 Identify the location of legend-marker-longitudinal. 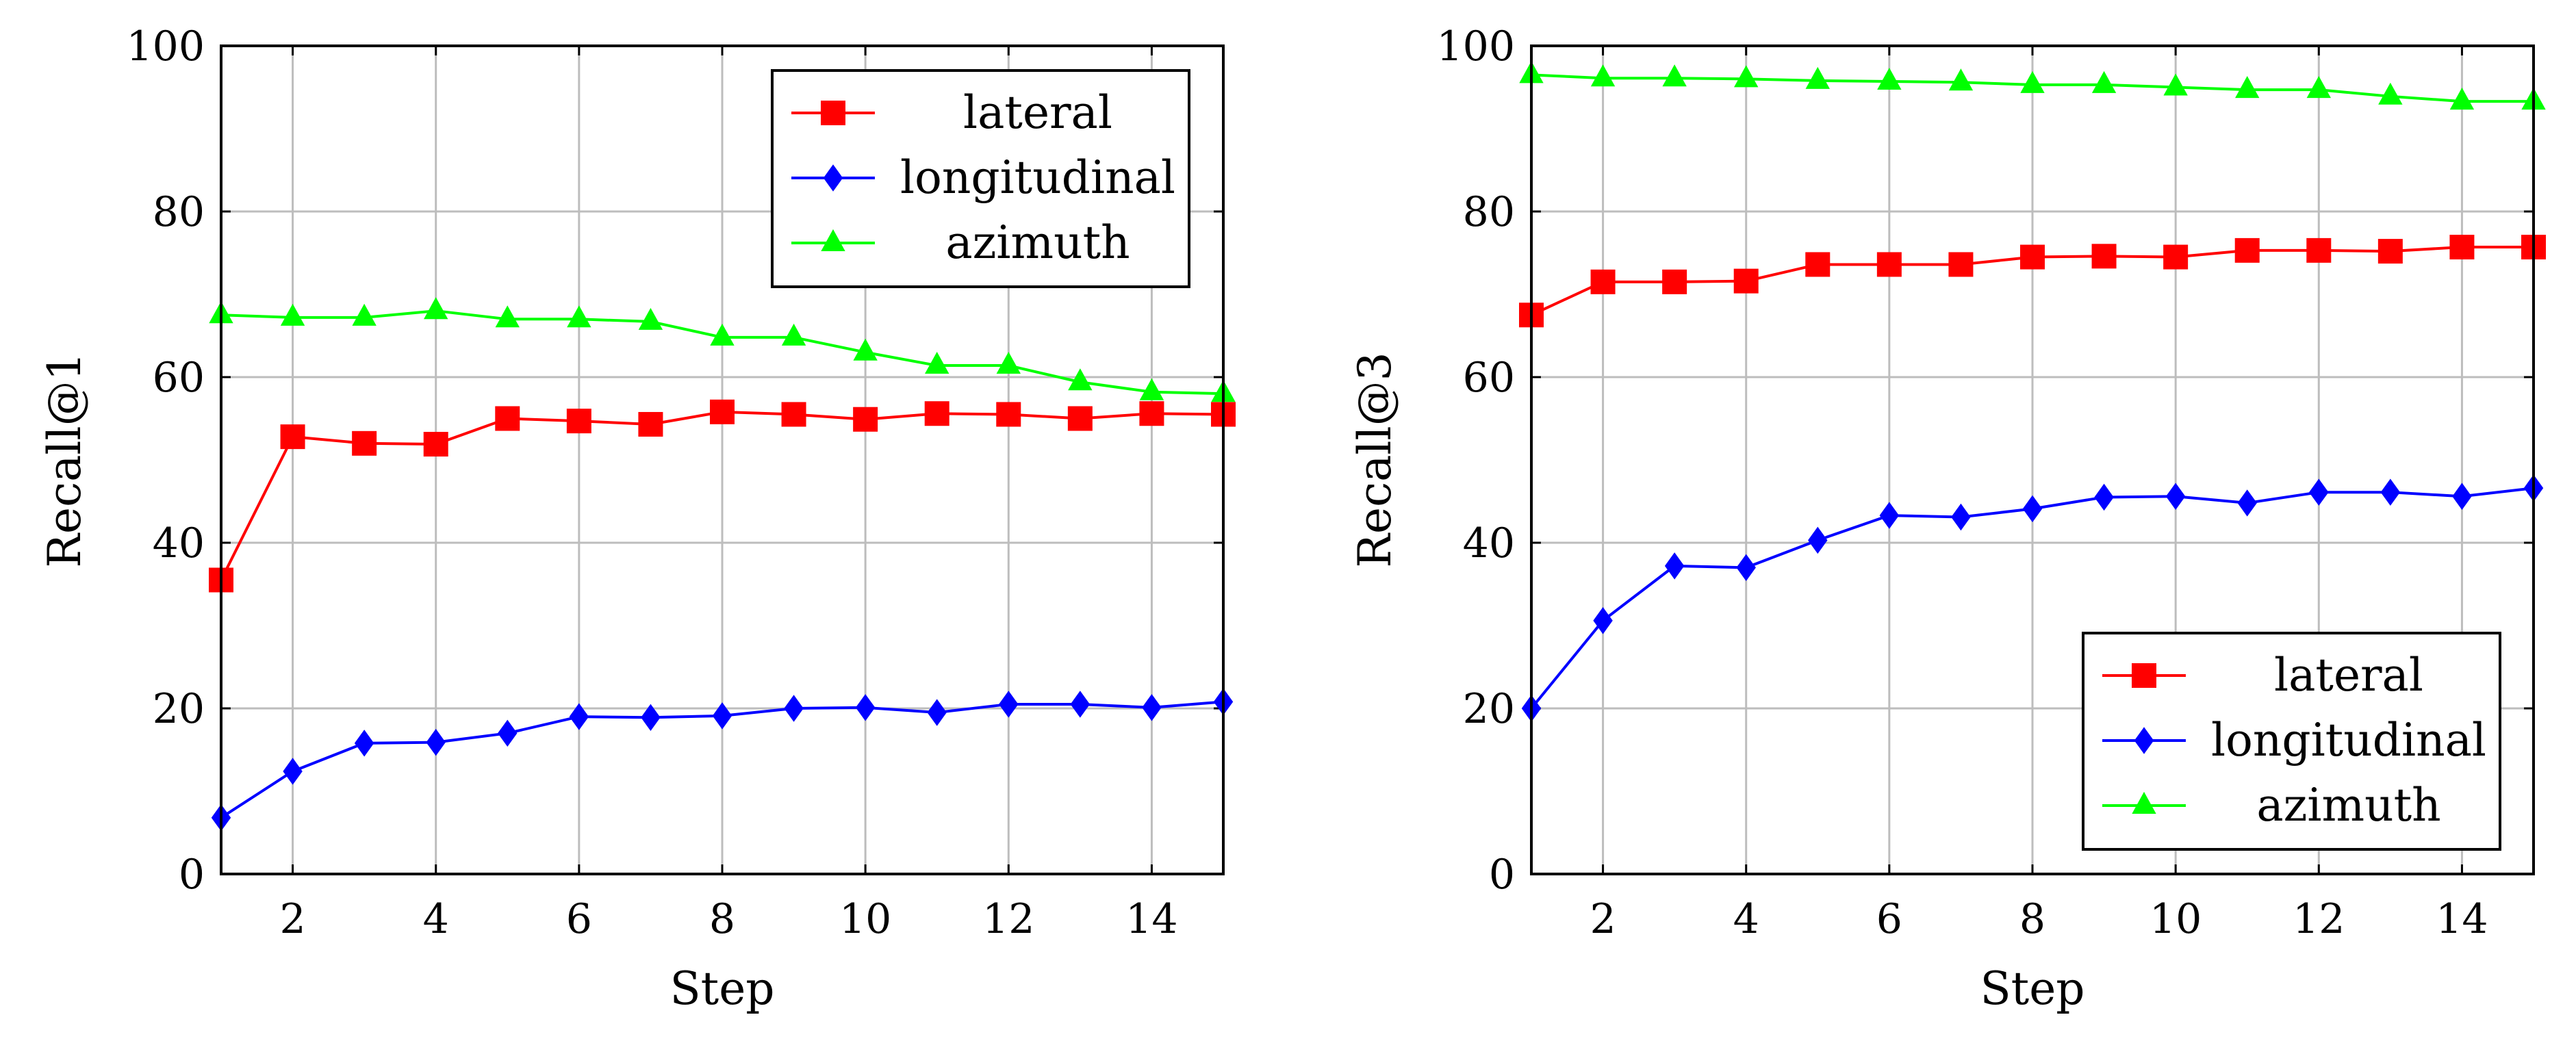
(2144, 740).